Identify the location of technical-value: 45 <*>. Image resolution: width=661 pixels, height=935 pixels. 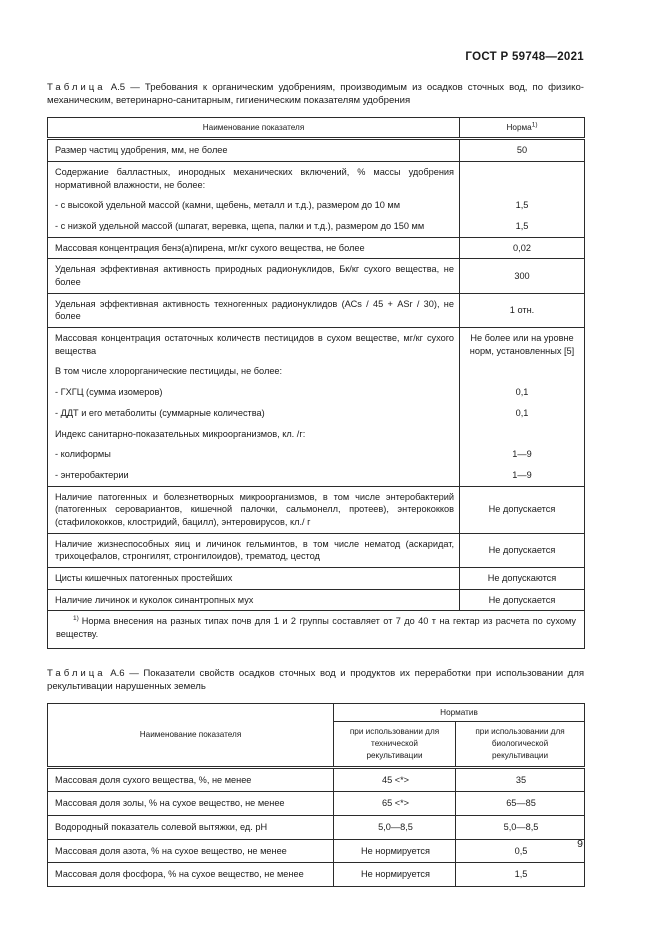
(394, 780).